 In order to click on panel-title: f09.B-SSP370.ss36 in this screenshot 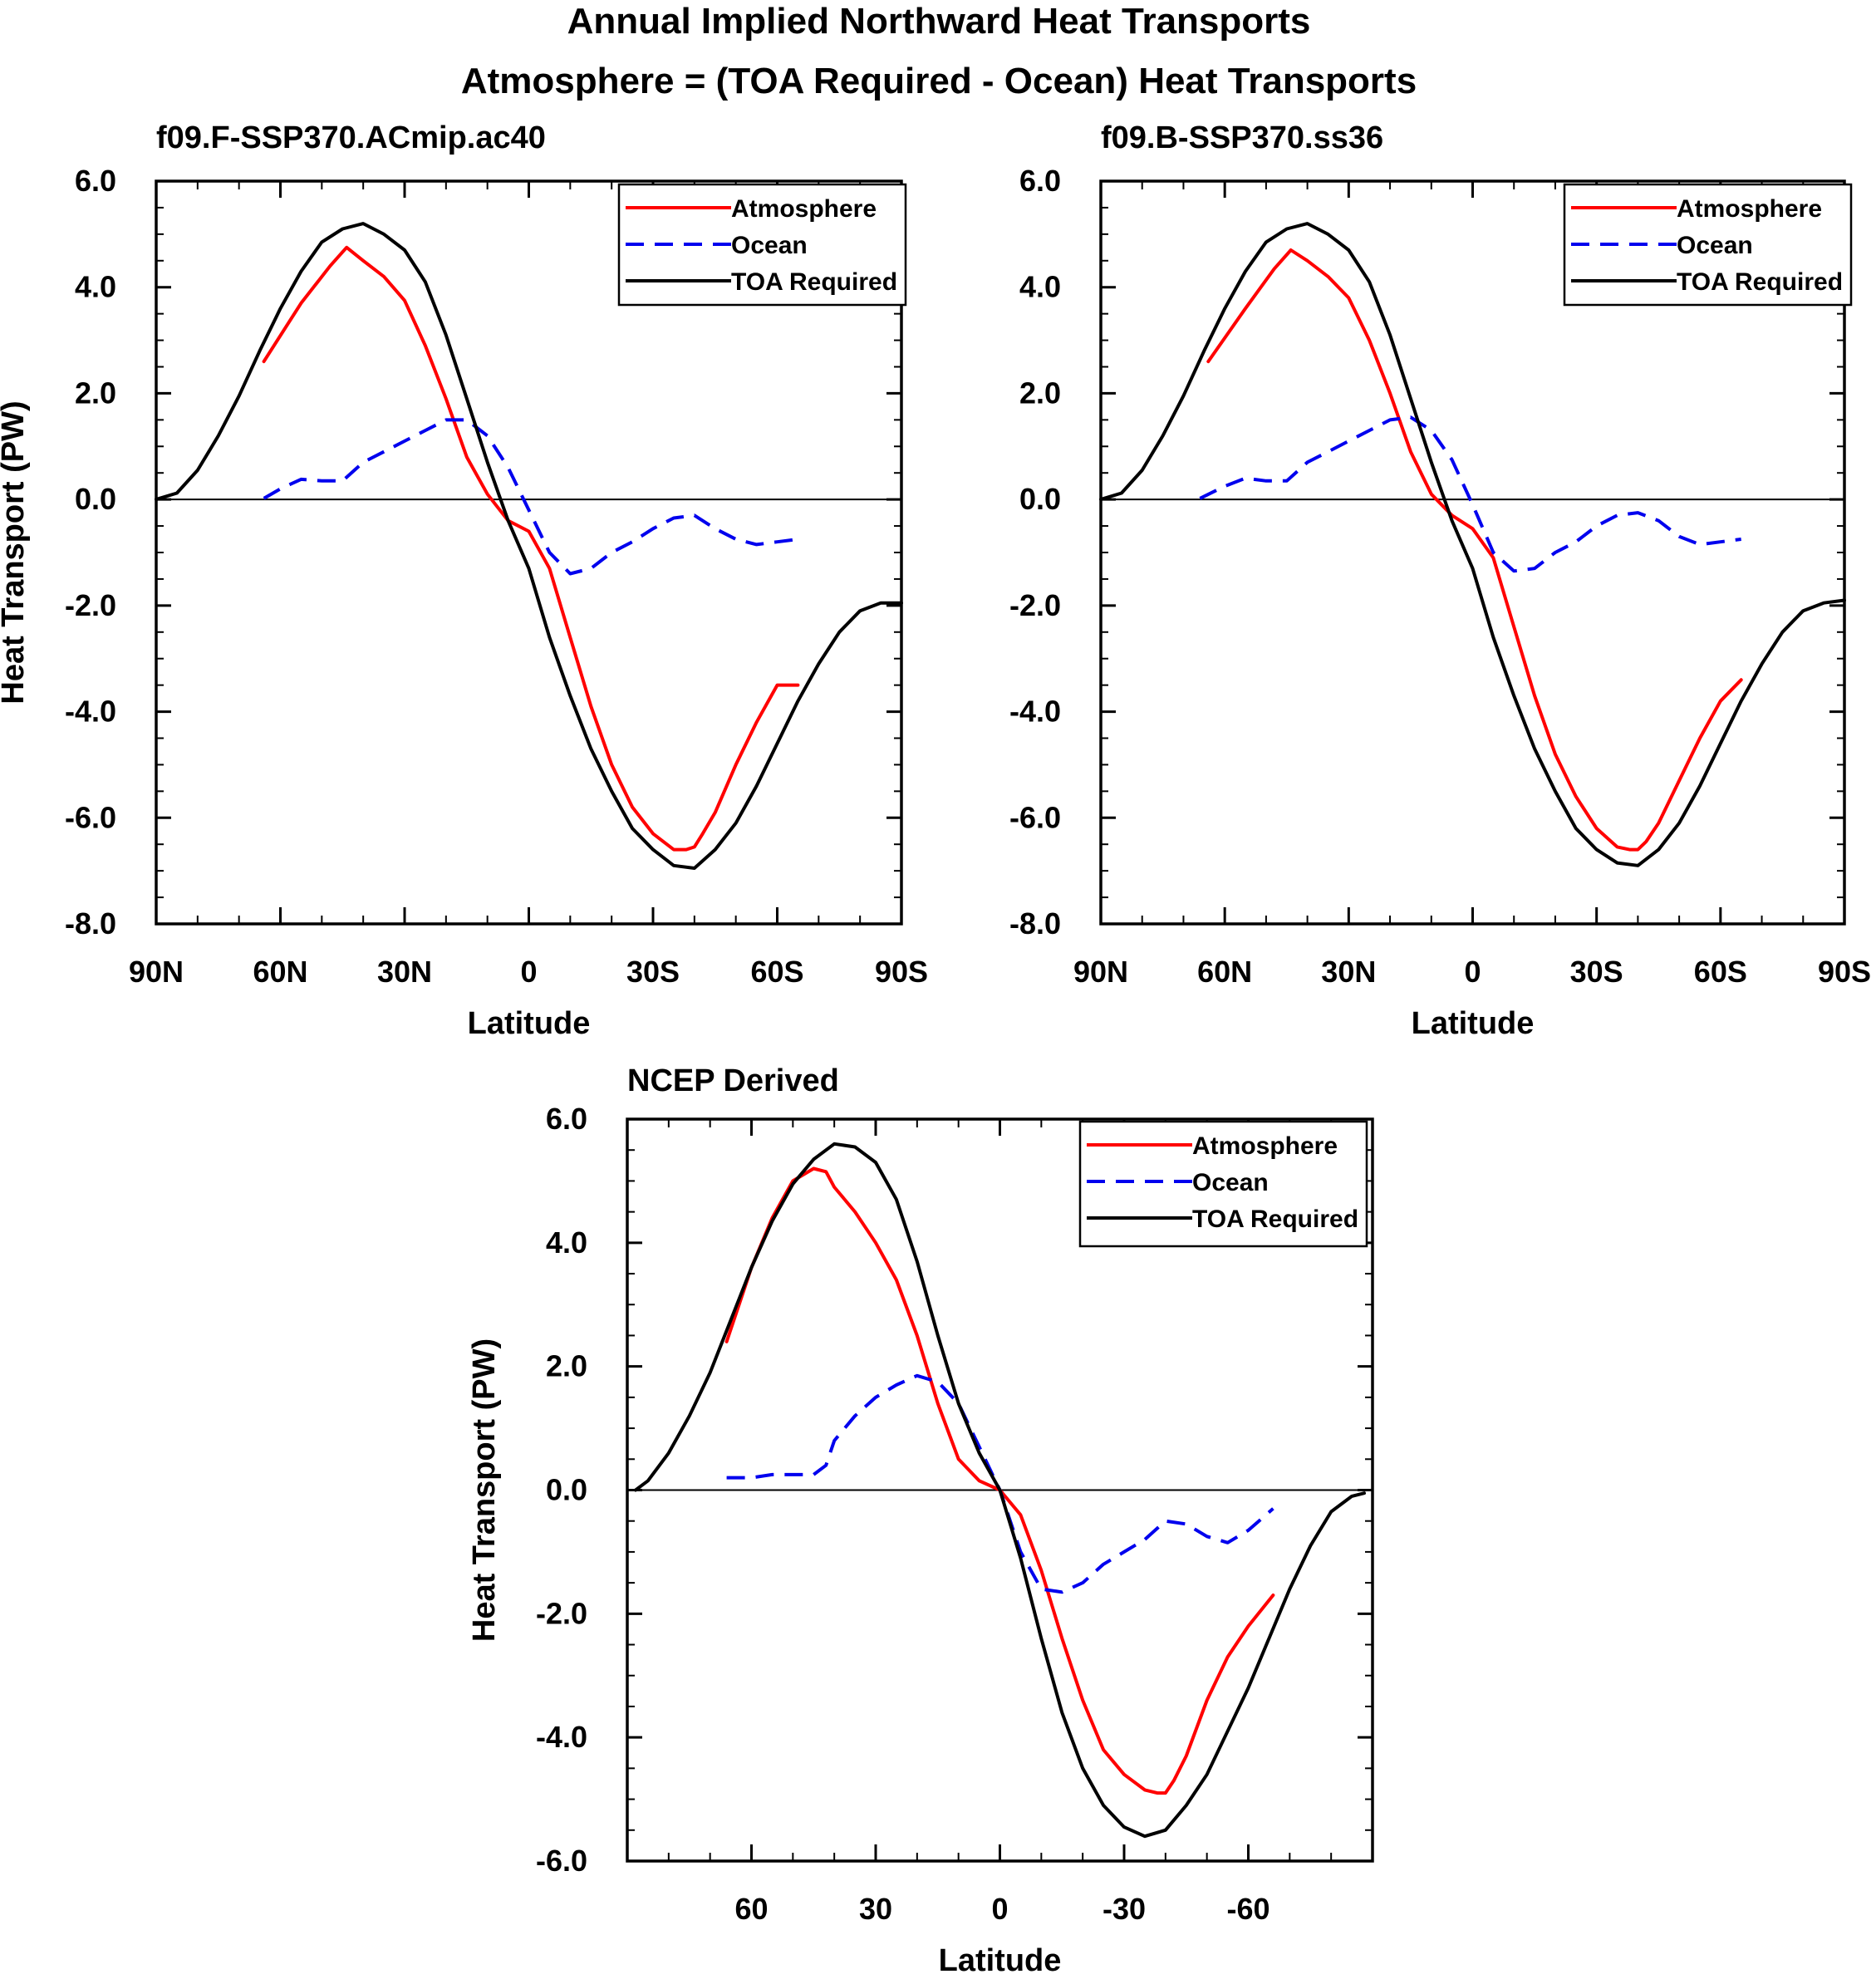, I will do `click(1242, 137)`.